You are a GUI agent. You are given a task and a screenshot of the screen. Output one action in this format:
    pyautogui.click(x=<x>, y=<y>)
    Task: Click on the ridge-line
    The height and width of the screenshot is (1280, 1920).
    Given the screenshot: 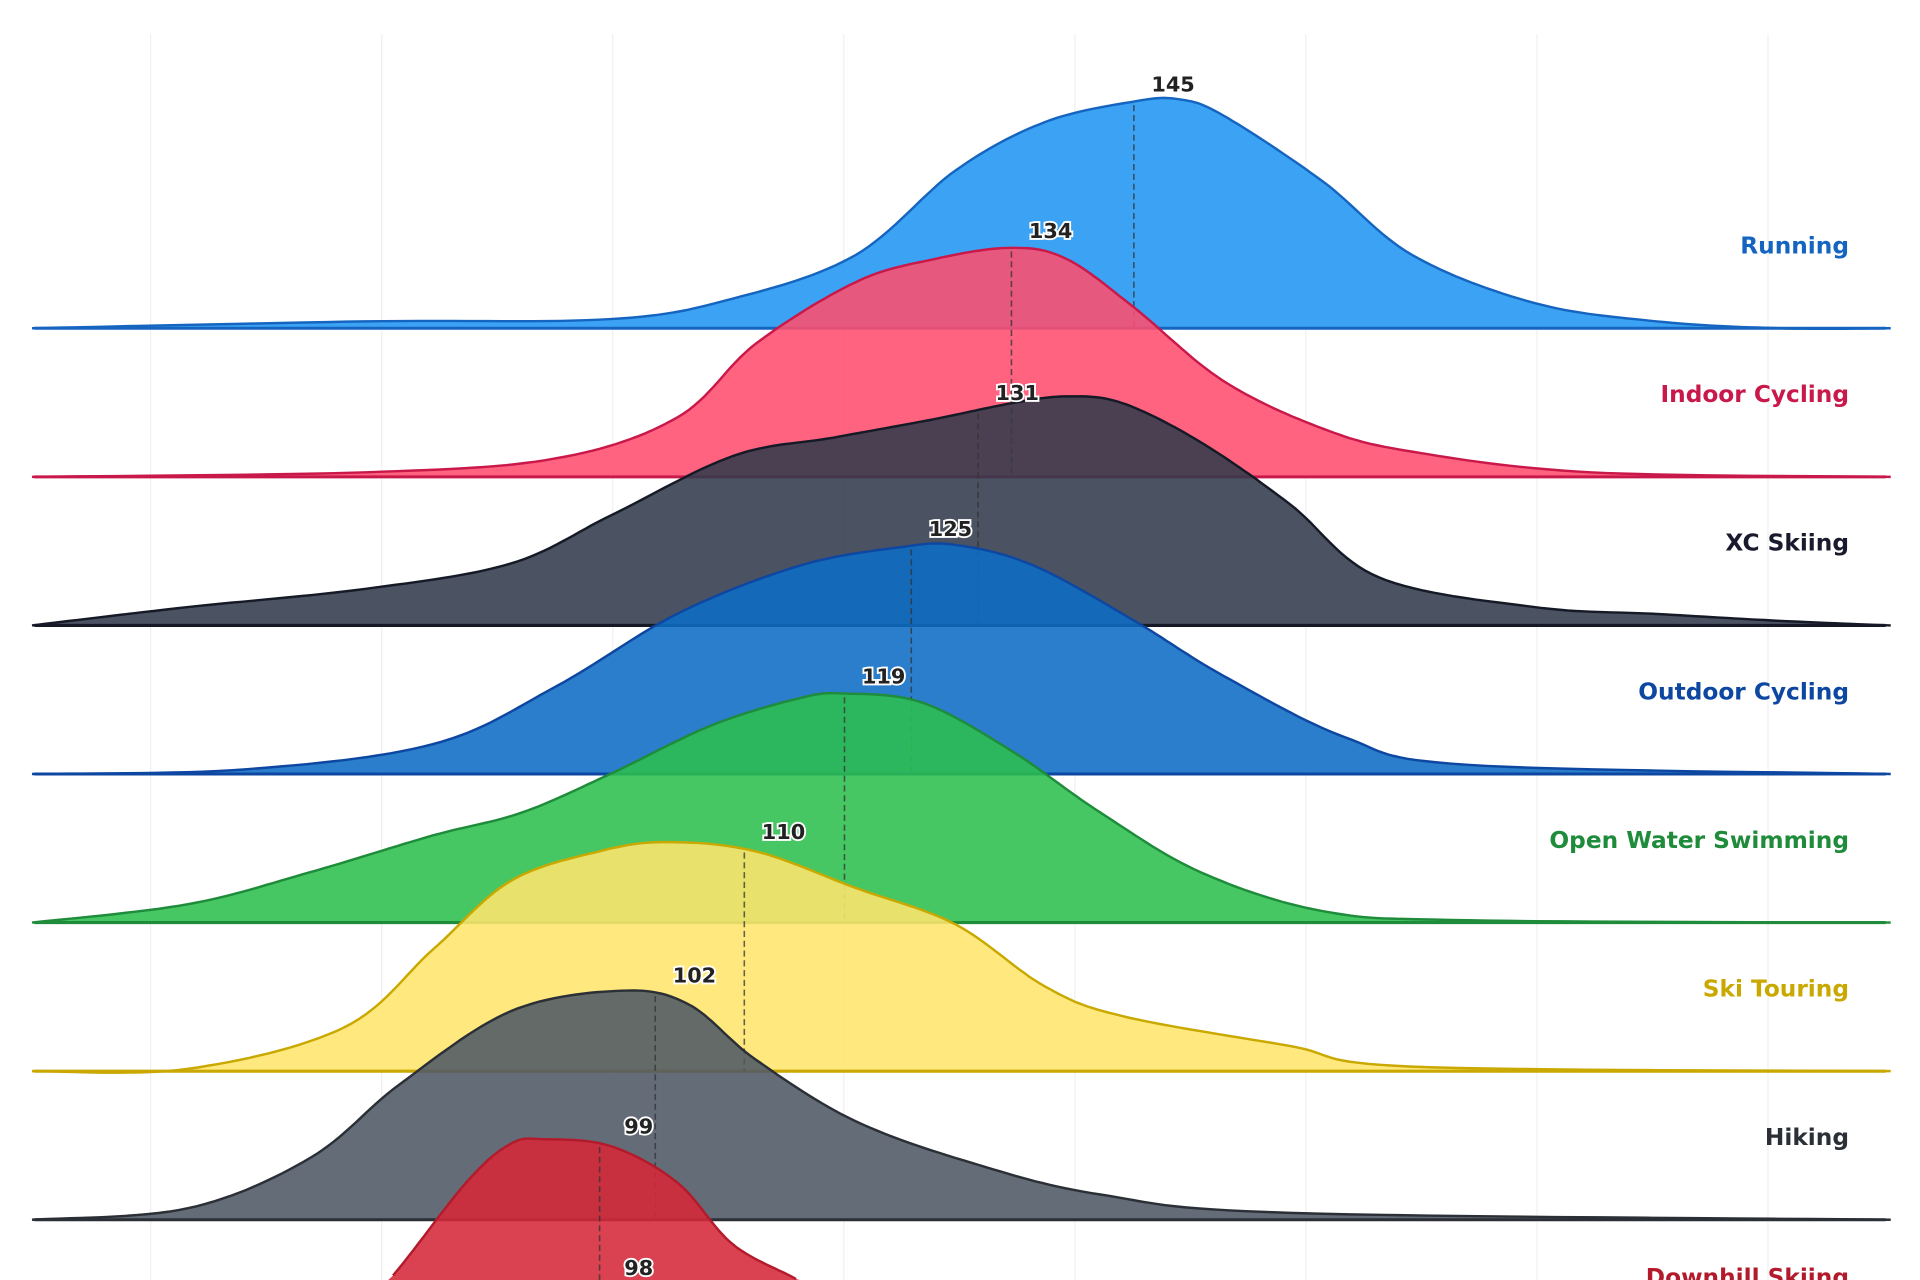 What is the action you would take?
    pyautogui.click(x=594, y=1208)
    